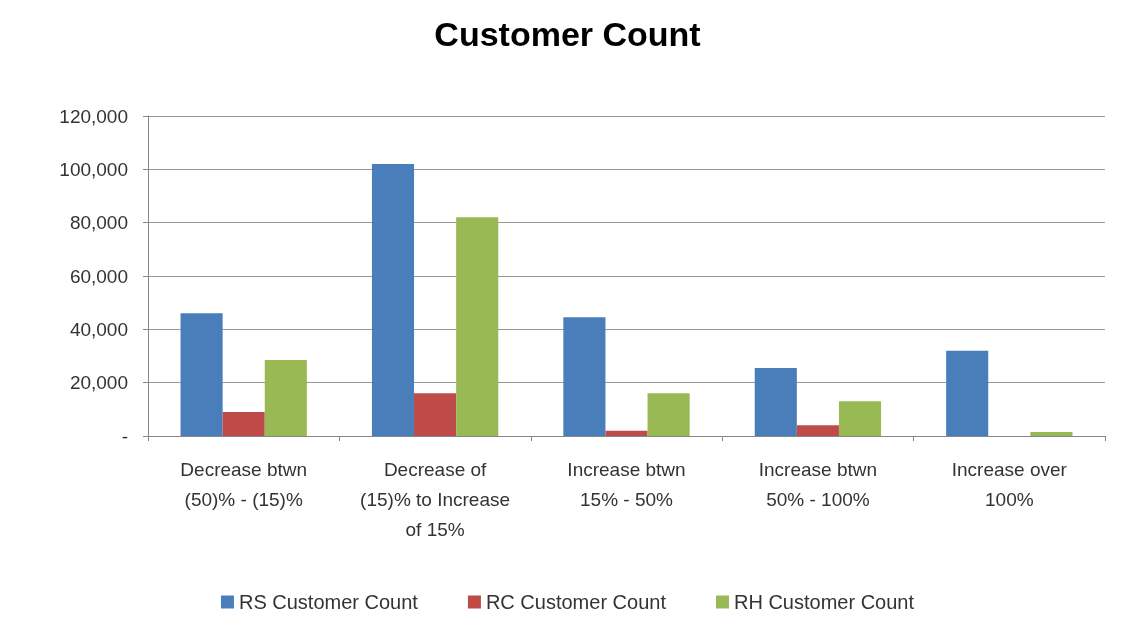 The height and width of the screenshot is (631, 1135). I want to click on y-tick-label: 60,000, so click(98, 276).